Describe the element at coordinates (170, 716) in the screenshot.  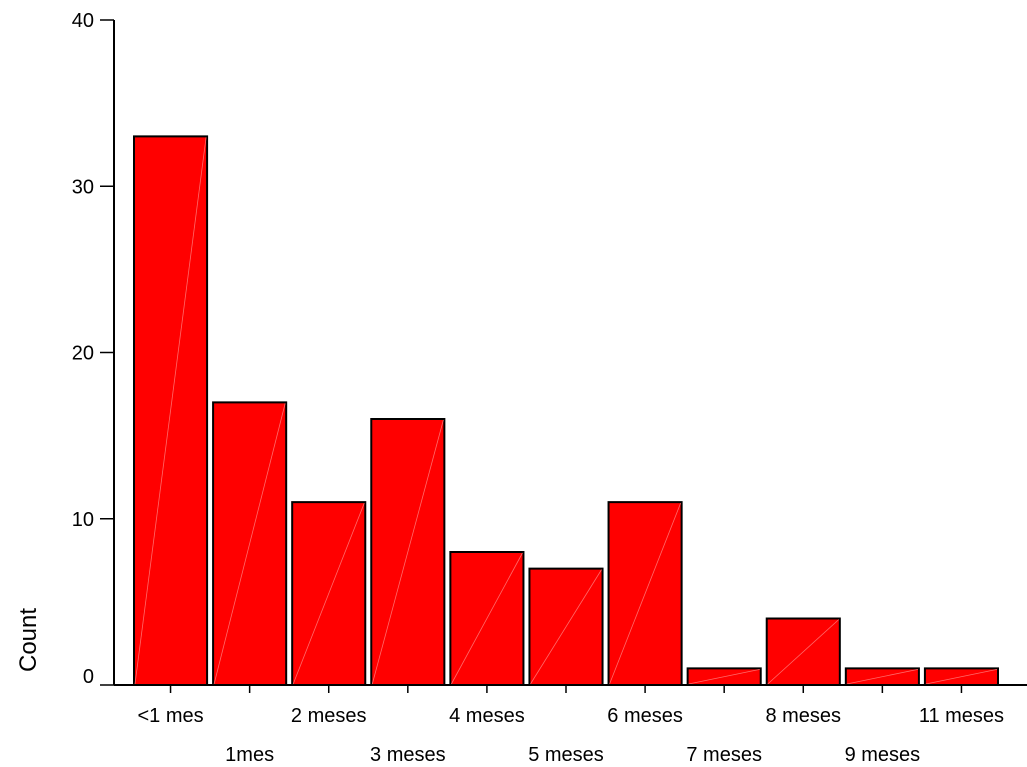
I see `x-tick-label-0: <1 mes` at that location.